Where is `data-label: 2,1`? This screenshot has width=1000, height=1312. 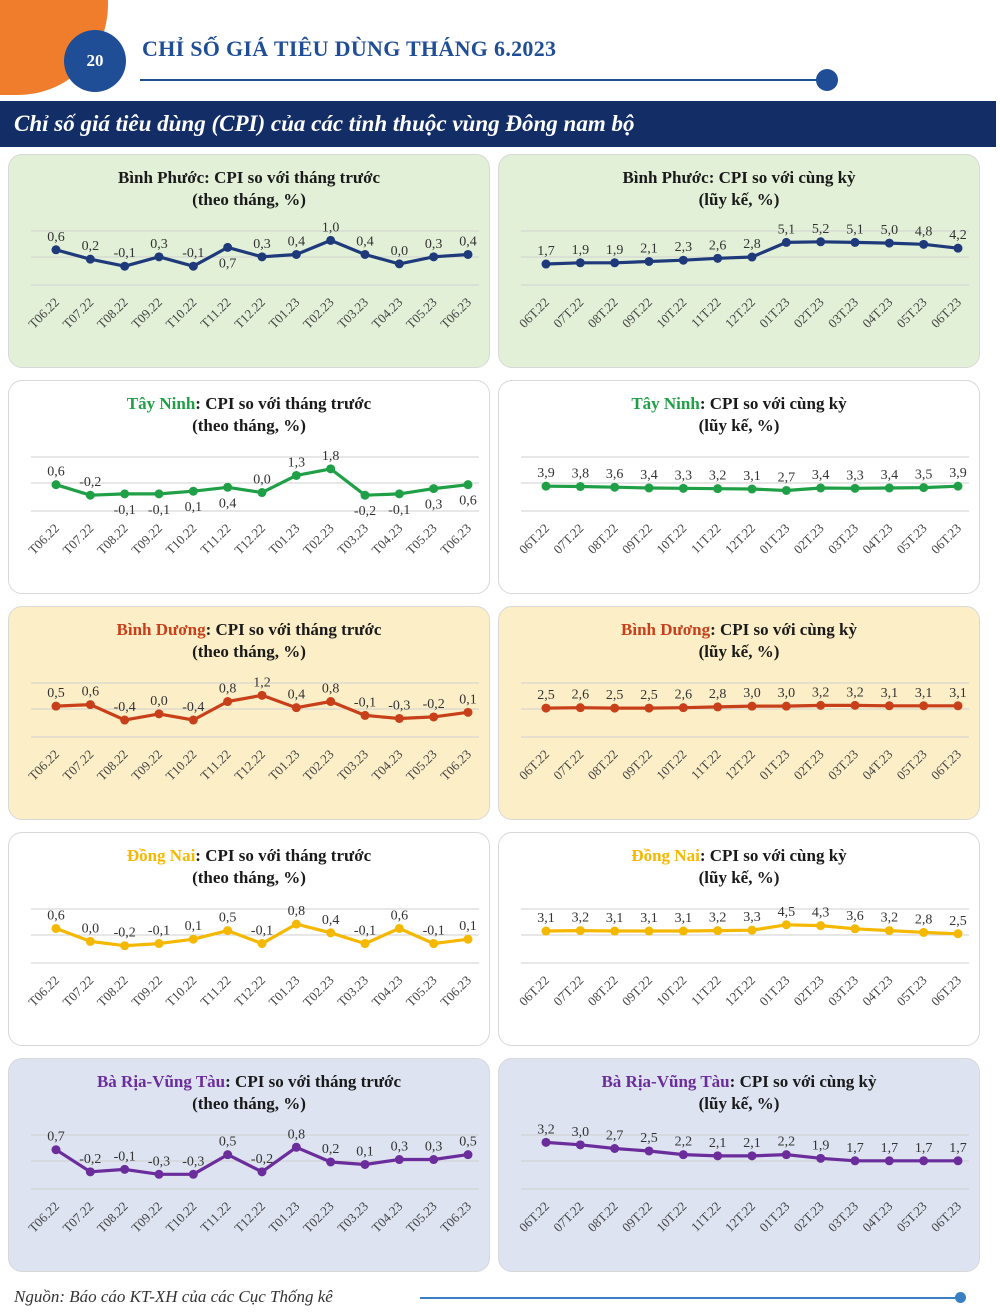 data-label: 2,1 is located at coordinates (752, 1143).